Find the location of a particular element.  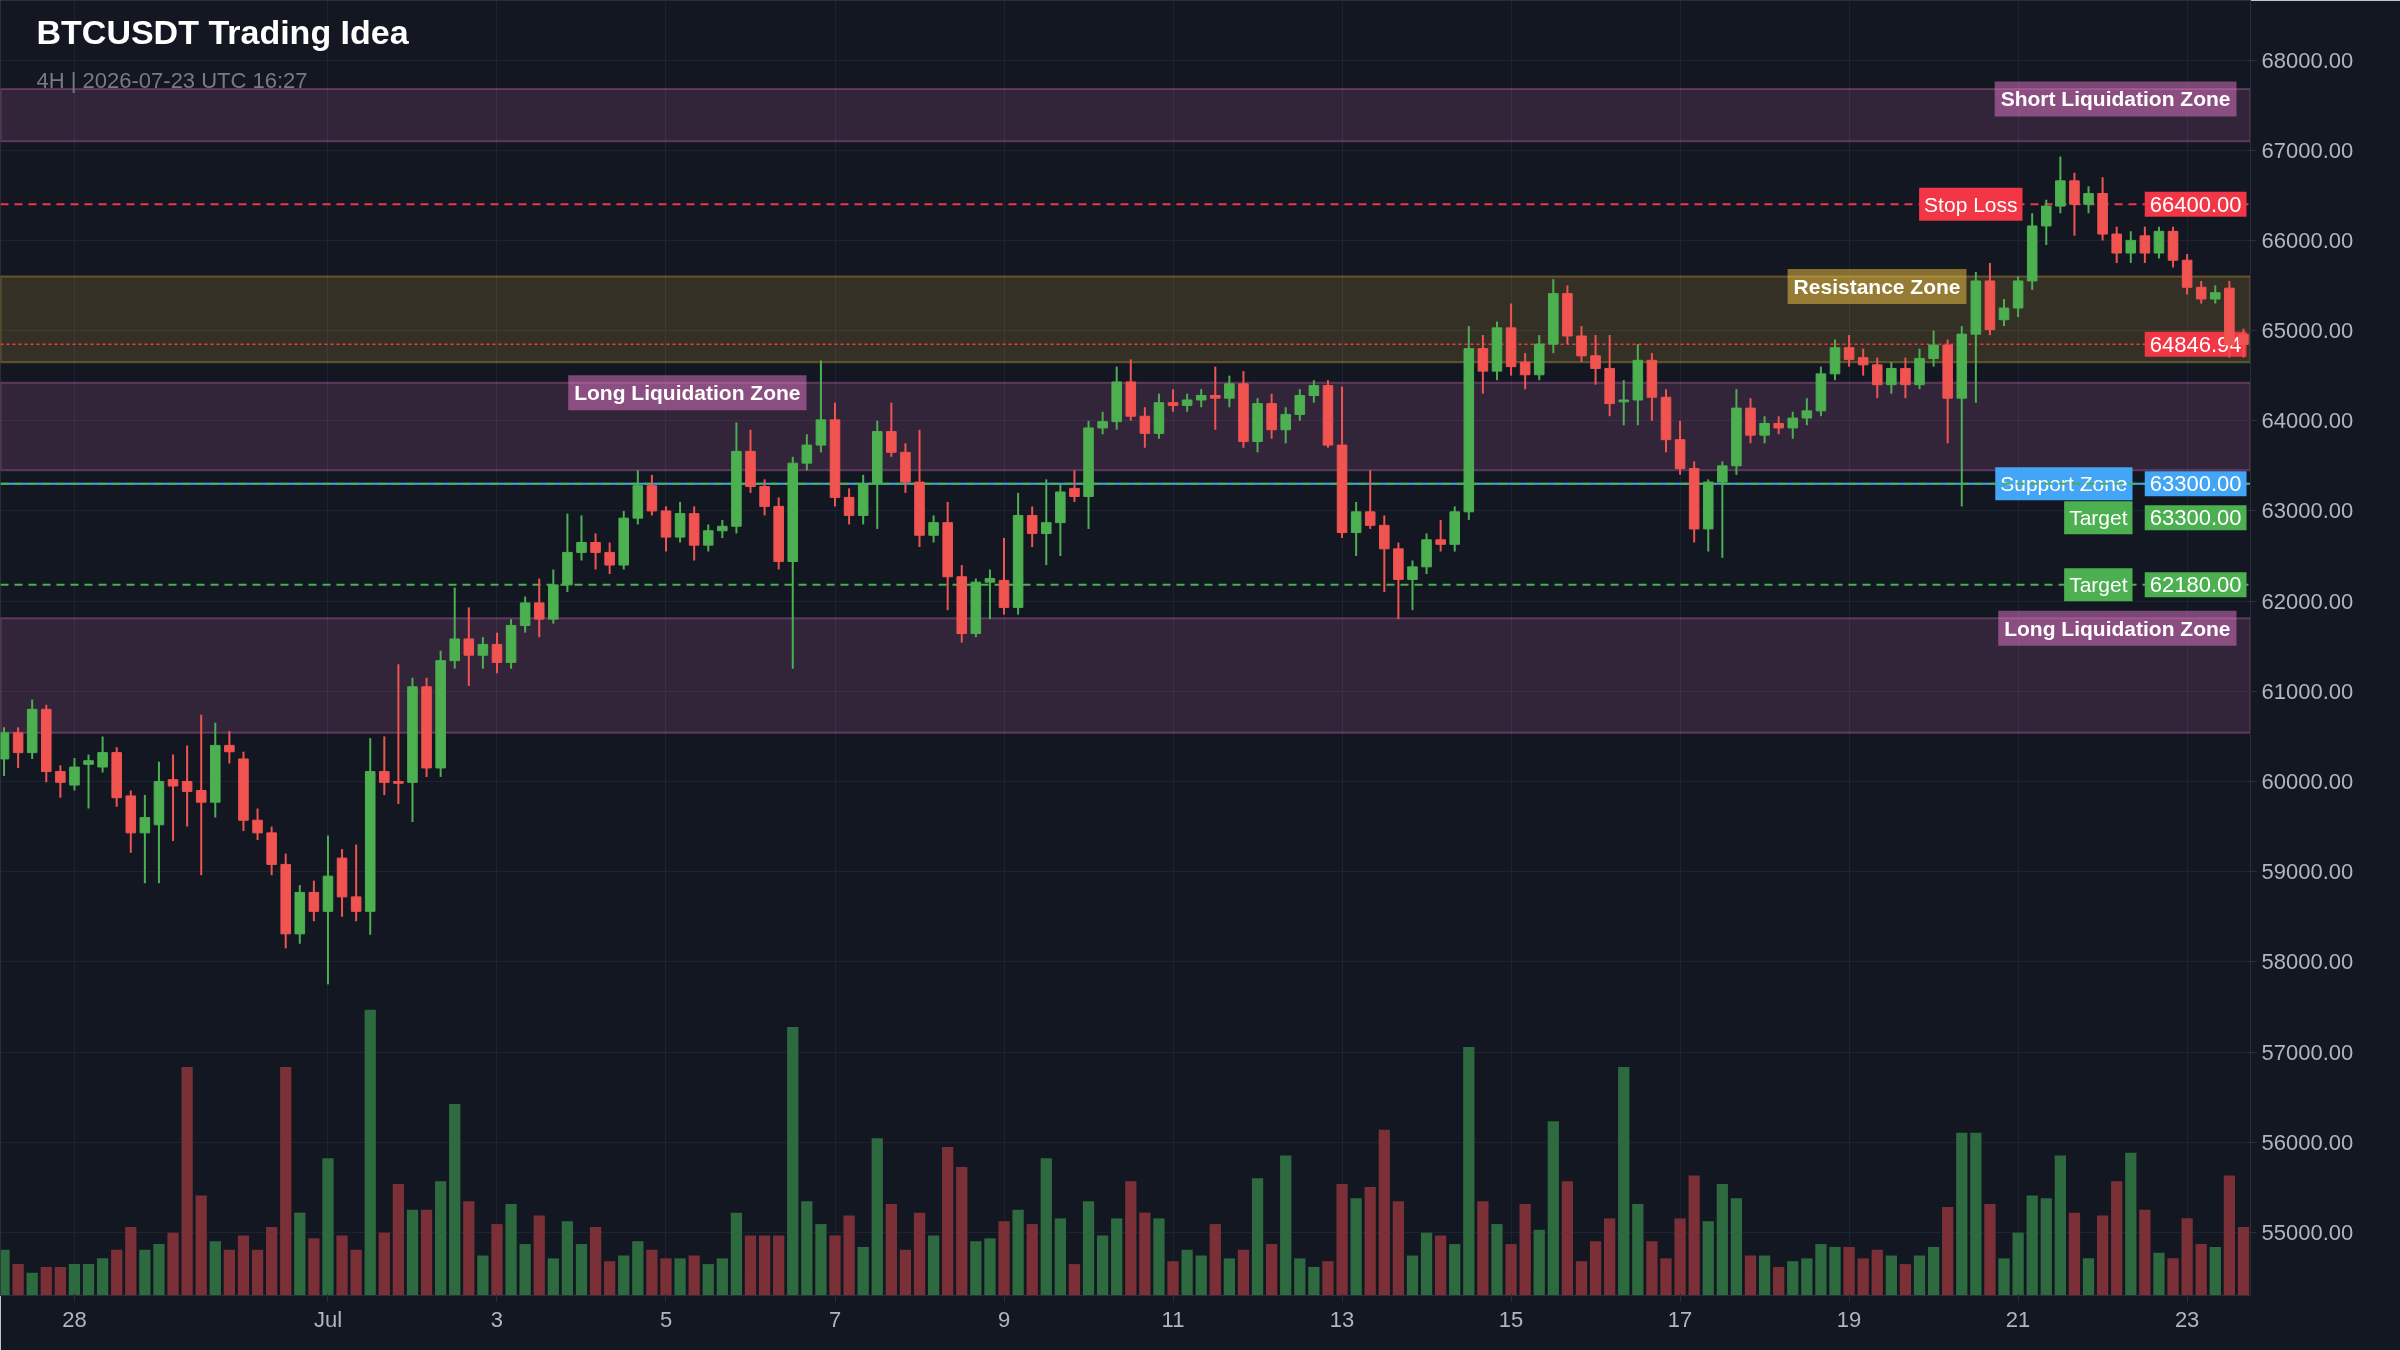

x-tick-label: 28 is located at coordinates (74, 1319).